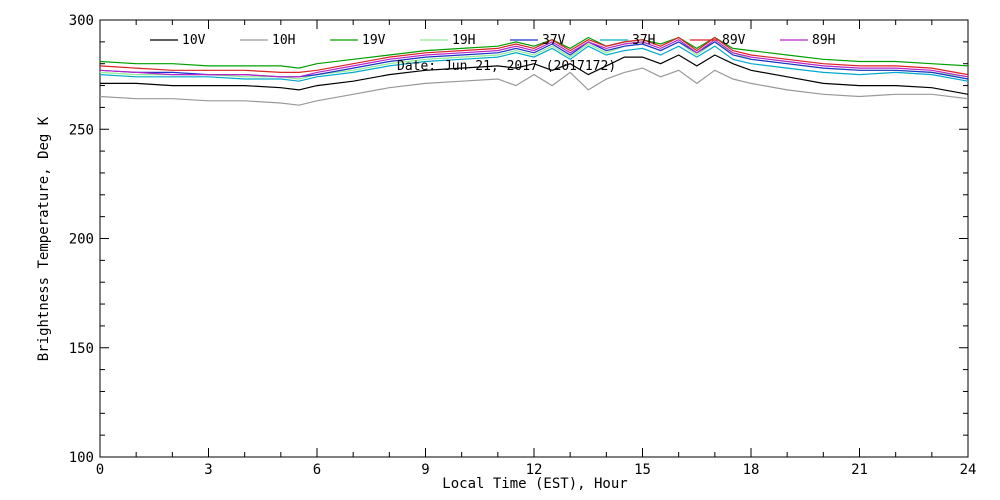 The image size is (1000, 500). Describe the element at coordinates (643, 40) in the screenshot. I see `legend-label-37h: 37H` at that location.